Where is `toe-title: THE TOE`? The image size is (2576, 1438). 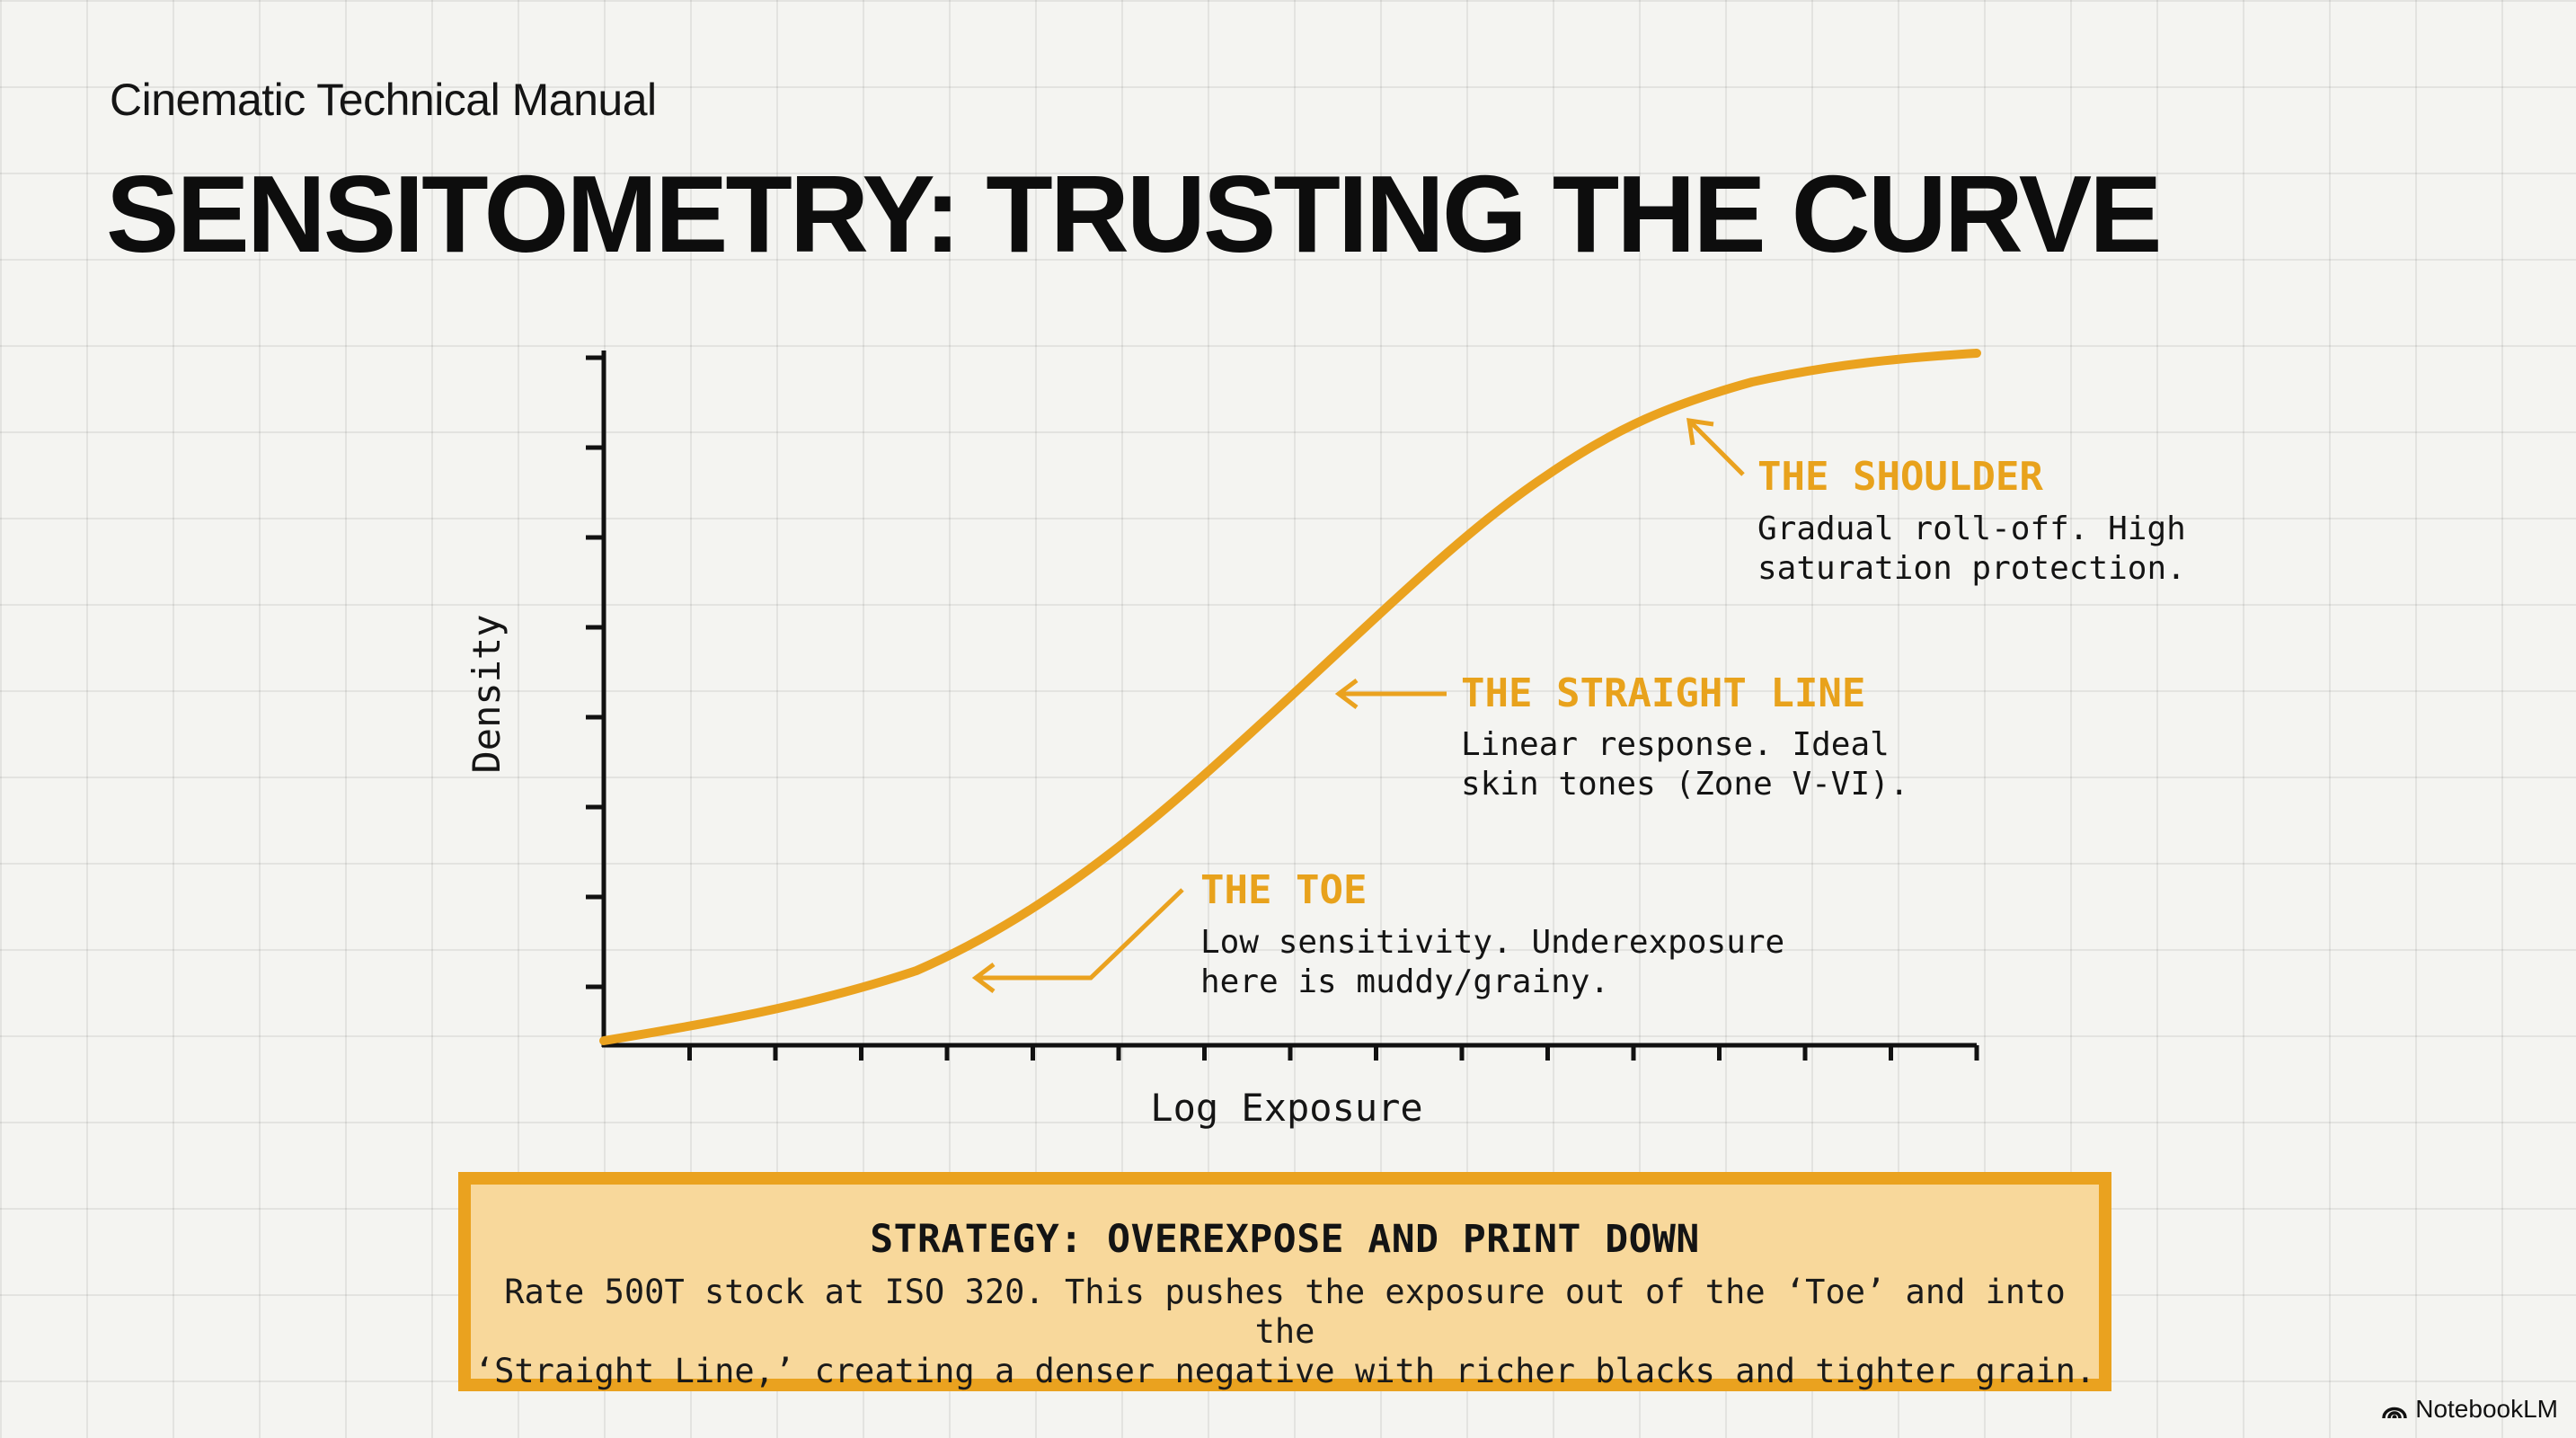 toe-title: THE TOE is located at coordinates (1283, 890).